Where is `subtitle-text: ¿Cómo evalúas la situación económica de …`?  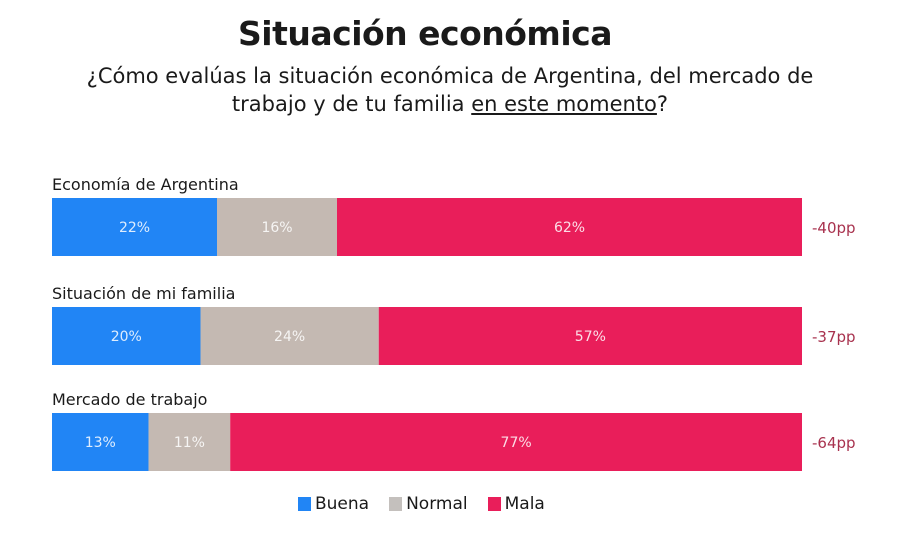 subtitle-text: ¿Cómo evalúas la situación económica de … is located at coordinates (450, 90).